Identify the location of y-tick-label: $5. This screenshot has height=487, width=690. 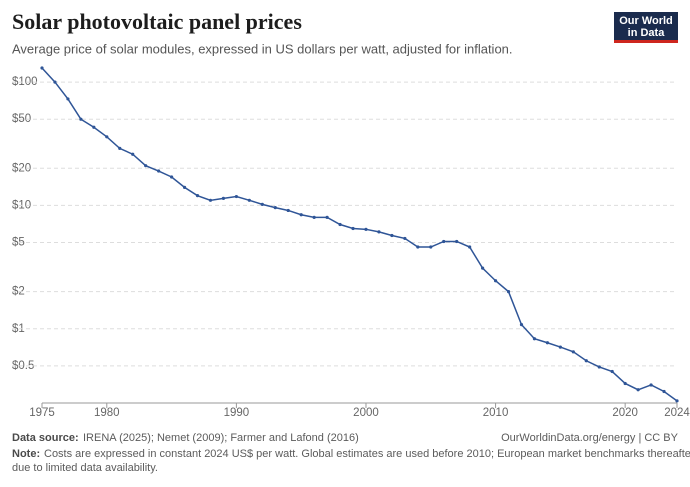
(18, 243).